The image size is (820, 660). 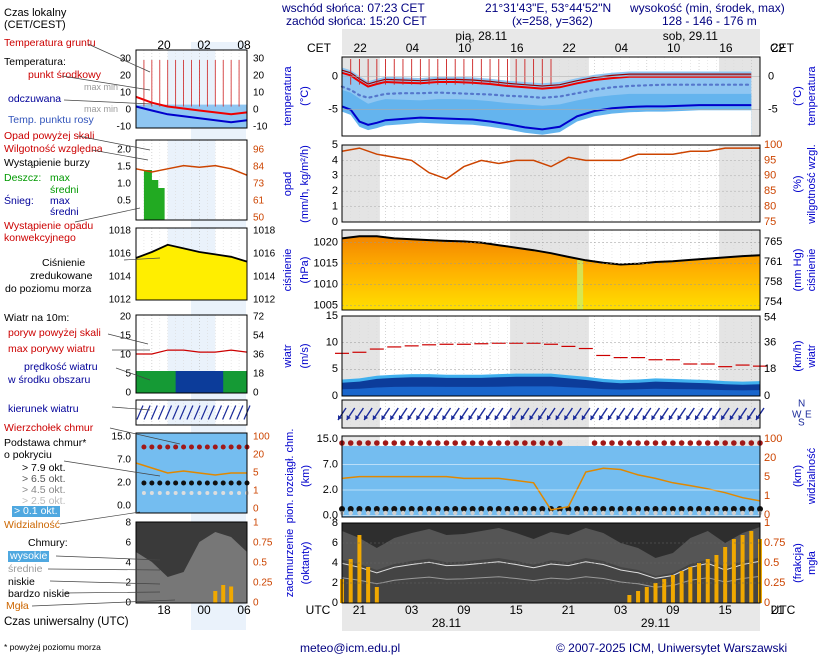 I want to click on main-bottom-tick: 03, so click(x=412, y=610).